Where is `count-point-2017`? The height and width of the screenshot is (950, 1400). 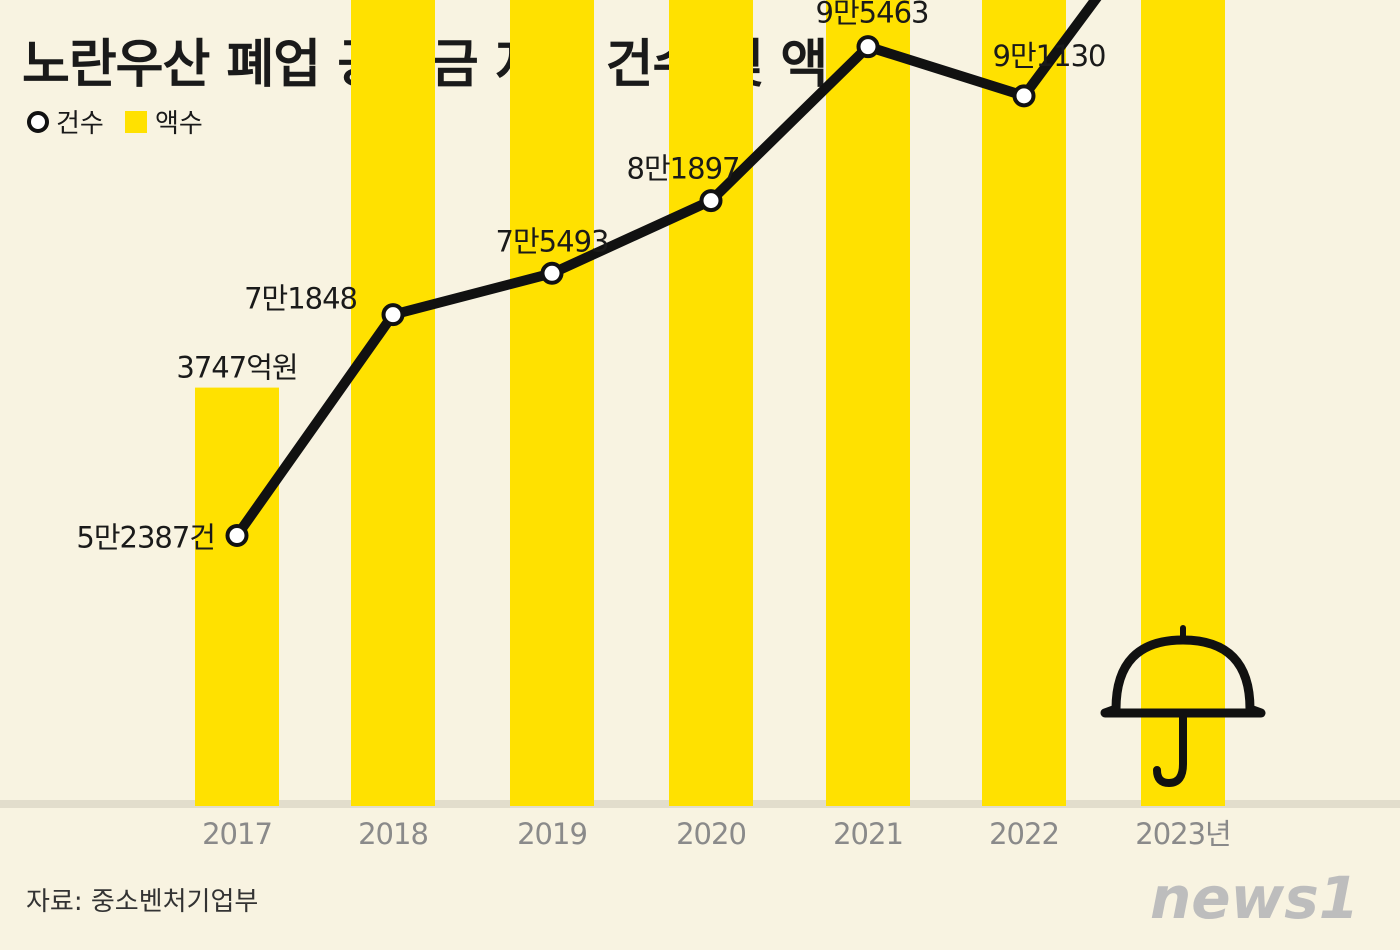 count-point-2017 is located at coordinates (237, 536).